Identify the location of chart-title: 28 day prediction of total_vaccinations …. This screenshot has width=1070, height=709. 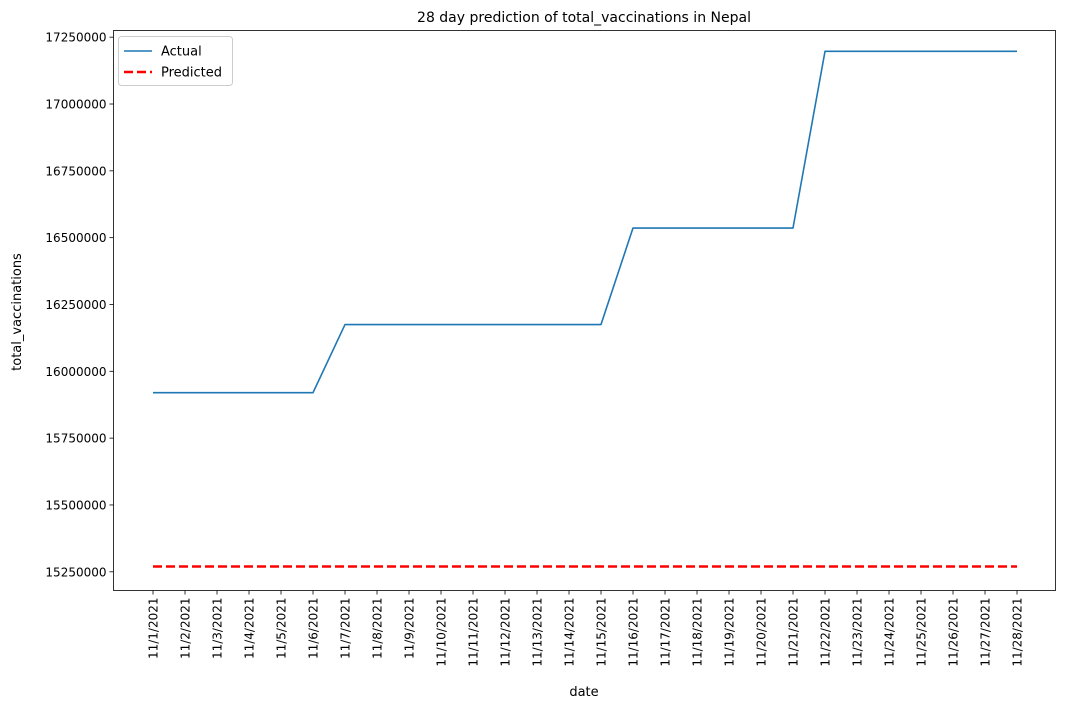
(584, 18).